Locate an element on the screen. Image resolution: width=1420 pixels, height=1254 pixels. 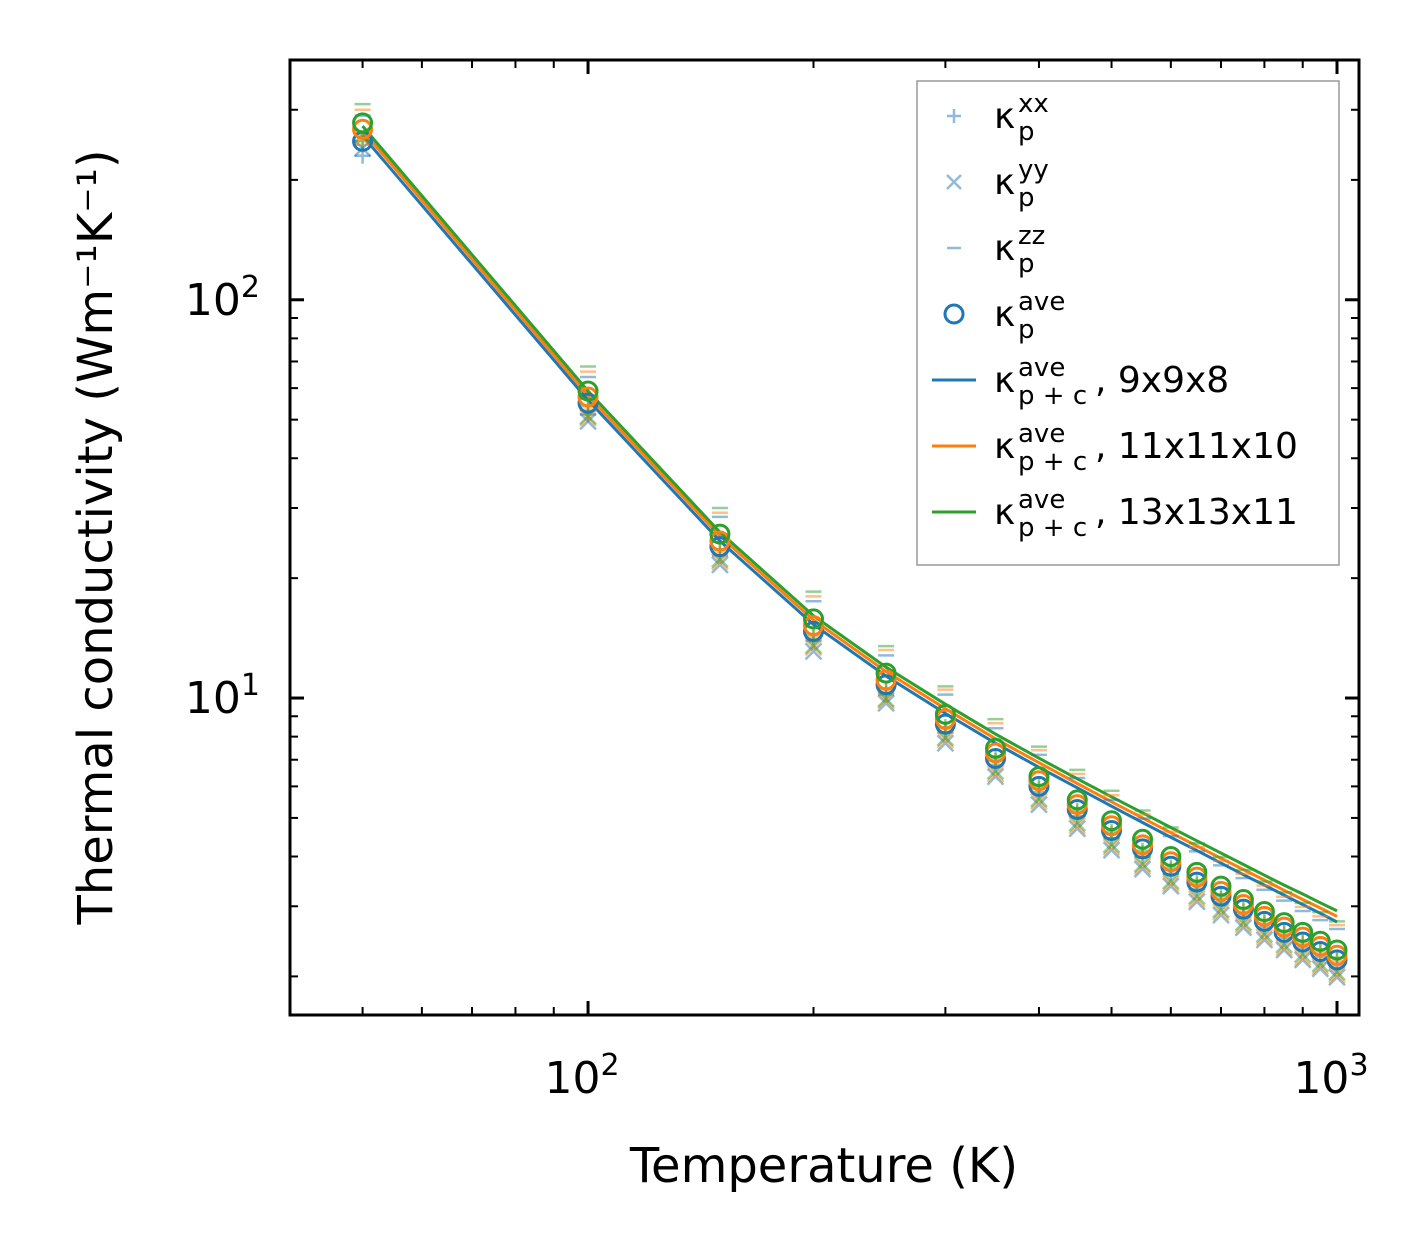
legend-label-4: κ is located at coordinates (1004, 380).